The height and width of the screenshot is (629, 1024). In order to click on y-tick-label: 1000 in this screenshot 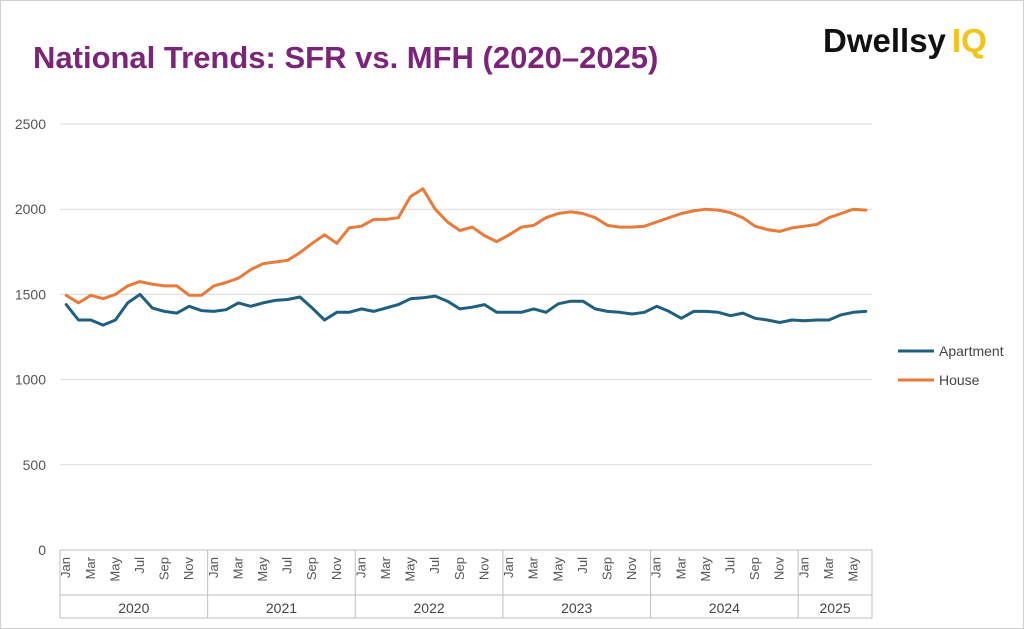, I will do `click(30, 380)`.